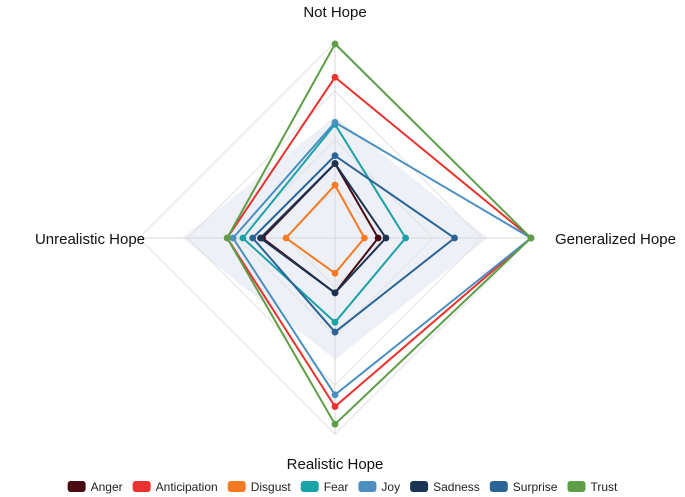 The width and height of the screenshot is (685, 497). Describe the element at coordinates (364, 238) in the screenshot. I see `point-disgust-generalized-hope` at that location.